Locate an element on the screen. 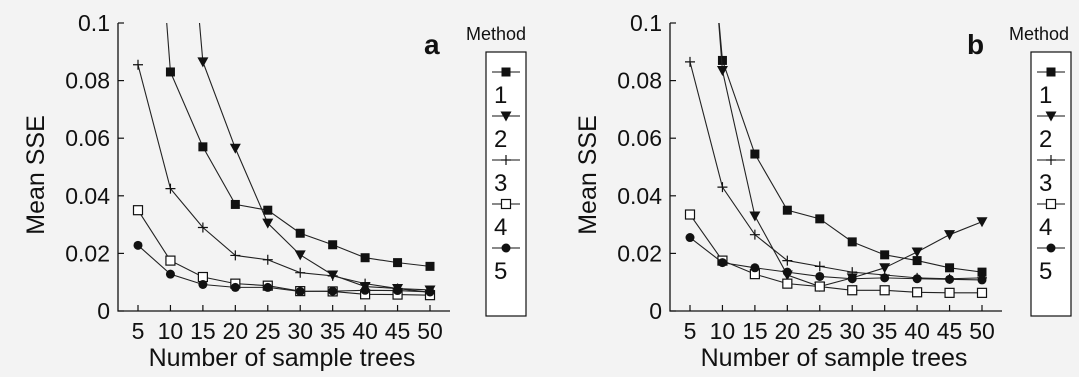  x-tick-label: 15 is located at coordinates (755, 331).